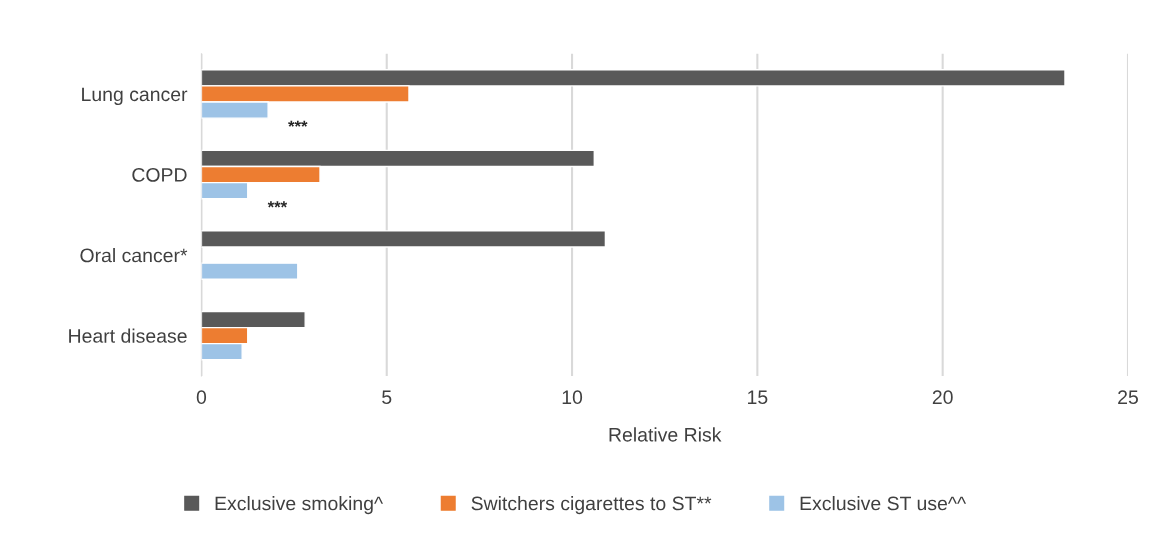 This screenshot has width=1151, height=537. What do you see at coordinates (1128, 397) in the screenshot?
I see `x-tick-label: 25` at bounding box center [1128, 397].